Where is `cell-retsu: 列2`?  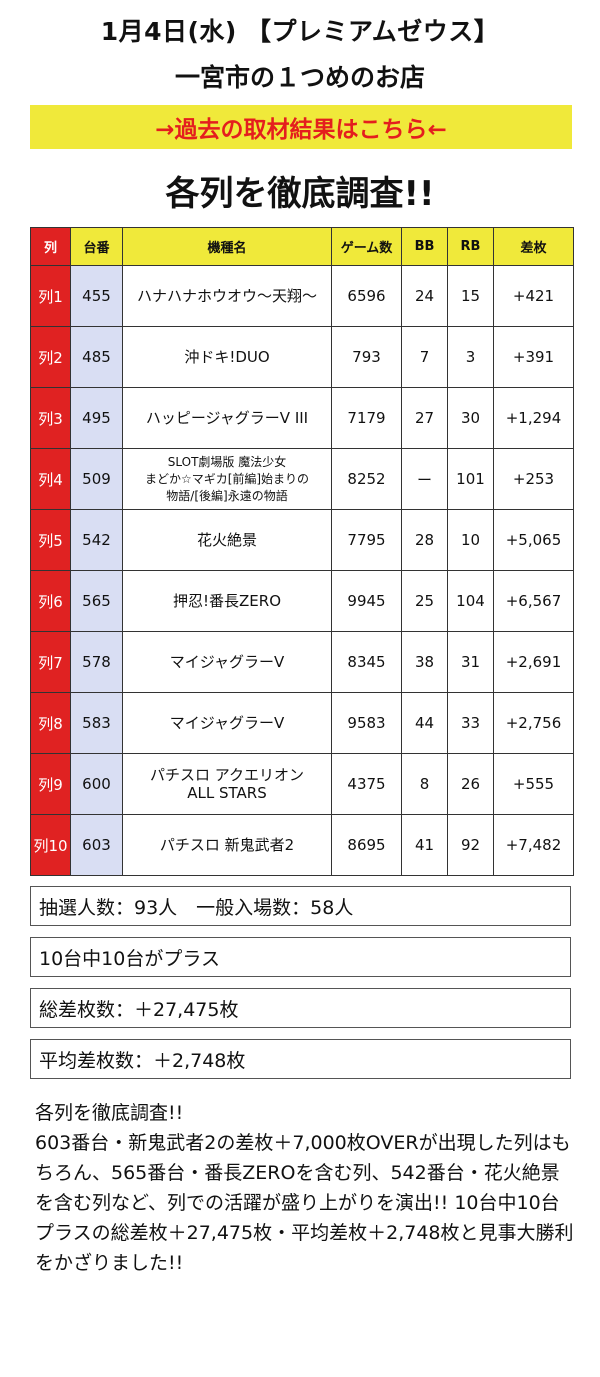
cell-retsu: 列2 is located at coordinates (50, 357).